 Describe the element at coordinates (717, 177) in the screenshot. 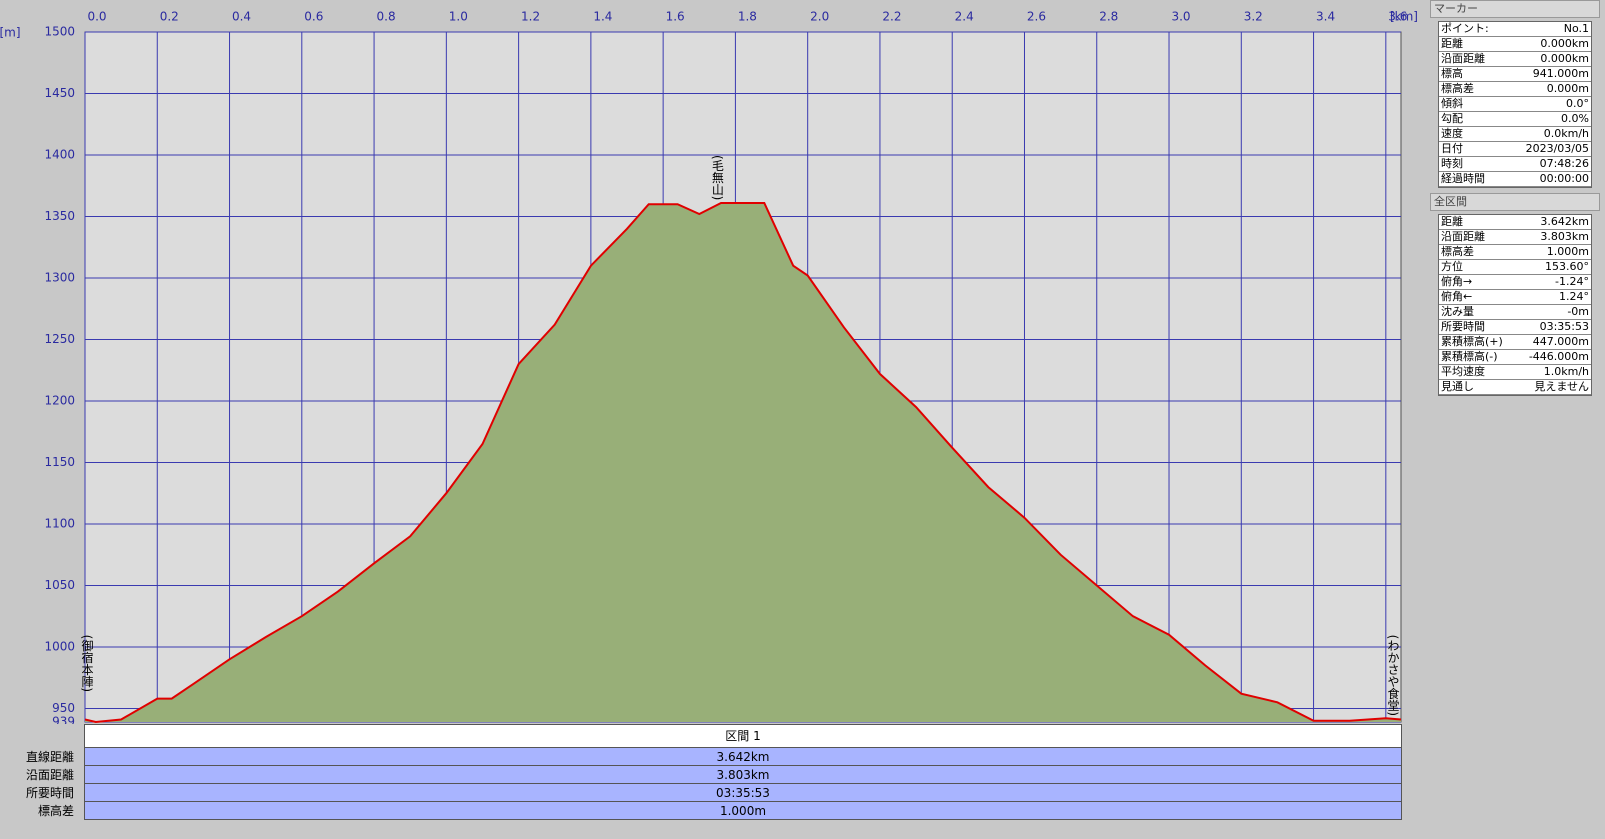

I see `annotation: (毛無山)` at that location.